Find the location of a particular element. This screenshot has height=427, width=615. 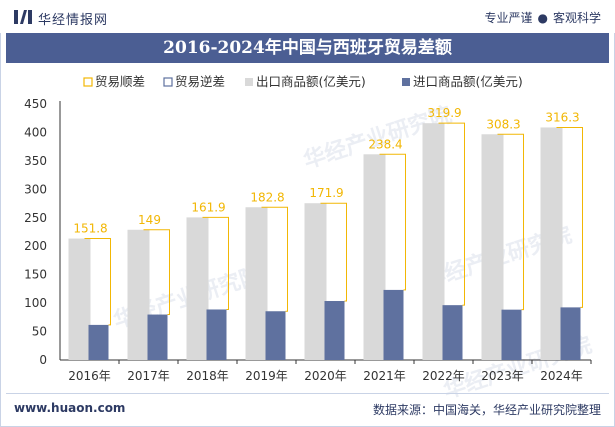

brand-name: 华经情报网 is located at coordinates (73, 20).